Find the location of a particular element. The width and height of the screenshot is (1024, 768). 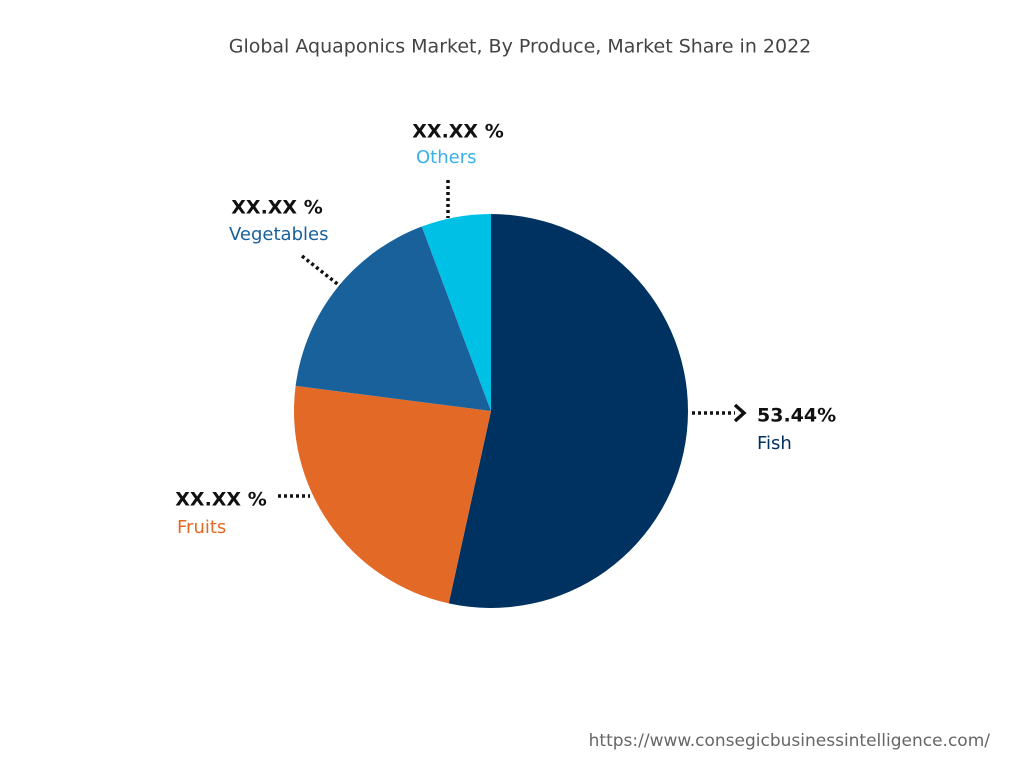

value-label: 53.44% is located at coordinates (796, 416).